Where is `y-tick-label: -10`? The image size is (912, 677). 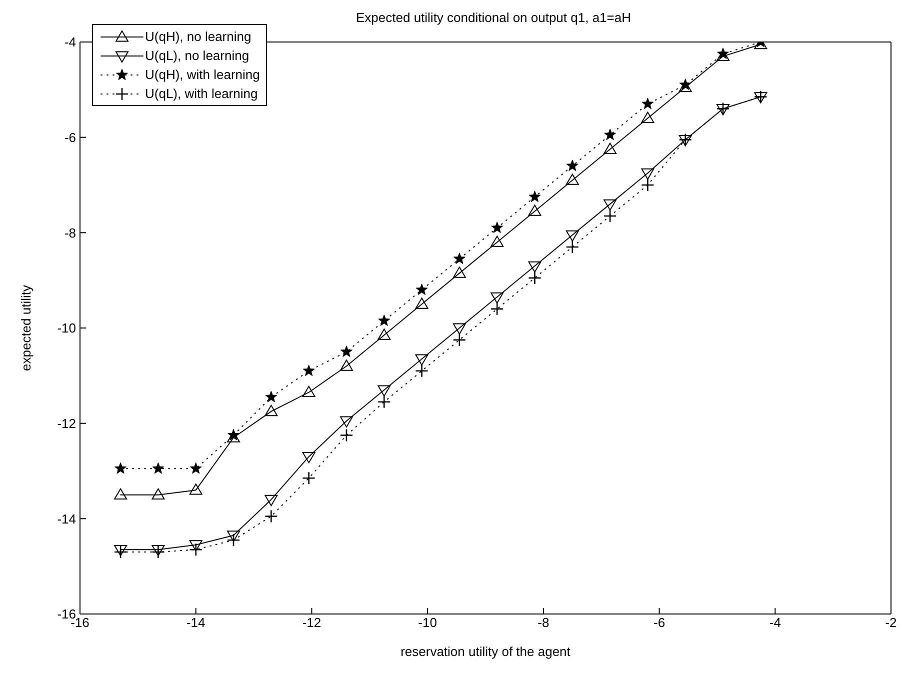
y-tick-label: -10 is located at coordinates (66, 328).